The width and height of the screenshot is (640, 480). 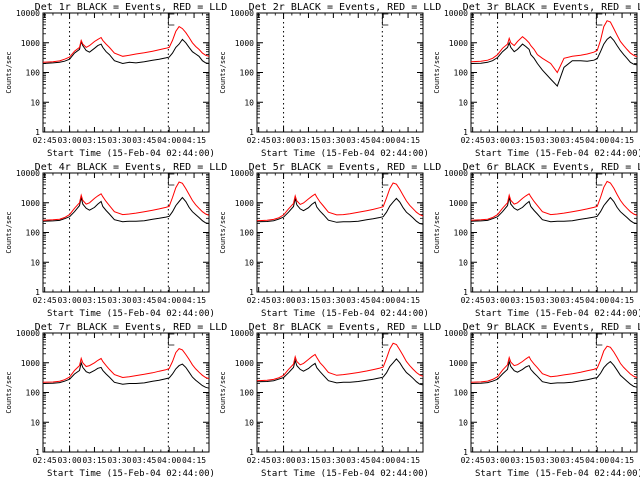 I want to click on panel-title: Det 2r BLACK = Events, RED = LLD, so click(x=345, y=7).